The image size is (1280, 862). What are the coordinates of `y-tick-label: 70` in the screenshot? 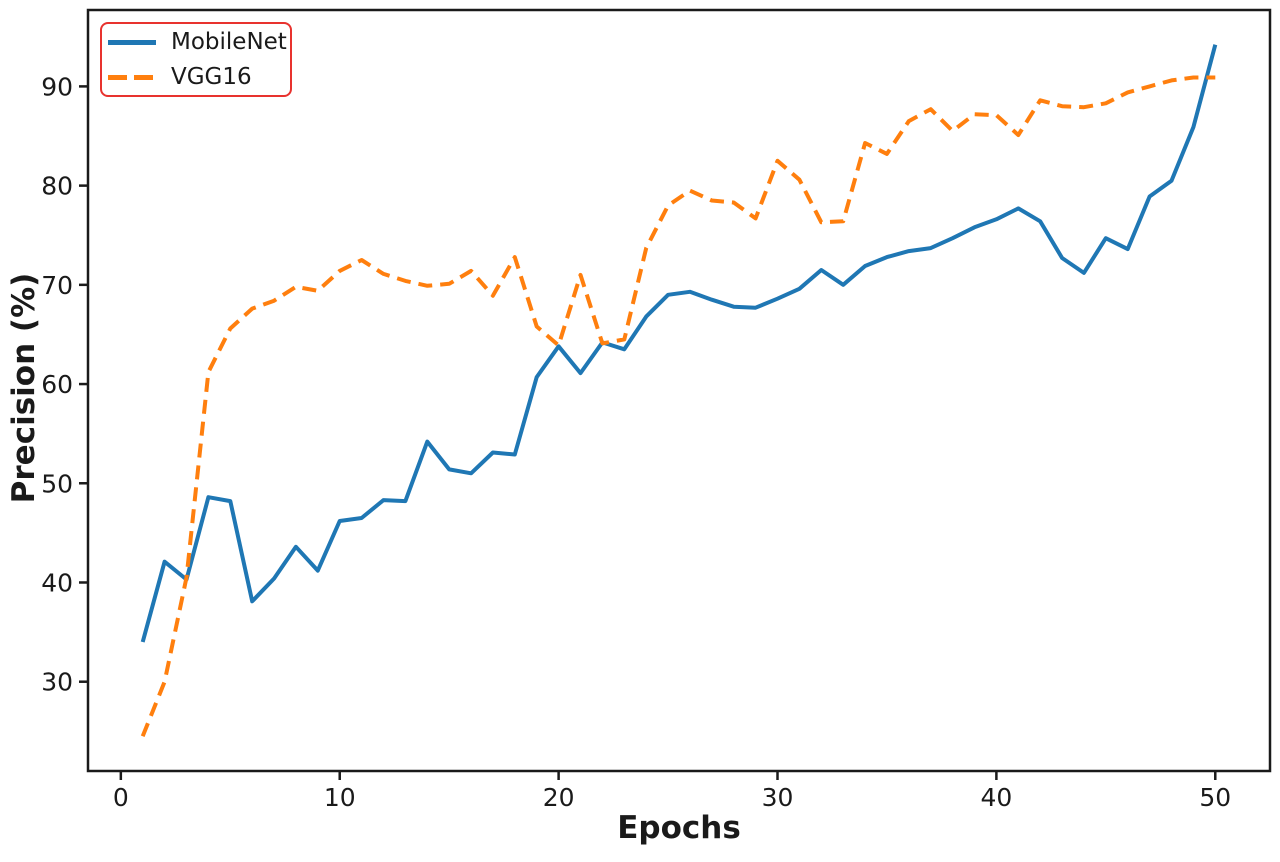 It's located at (57, 285).